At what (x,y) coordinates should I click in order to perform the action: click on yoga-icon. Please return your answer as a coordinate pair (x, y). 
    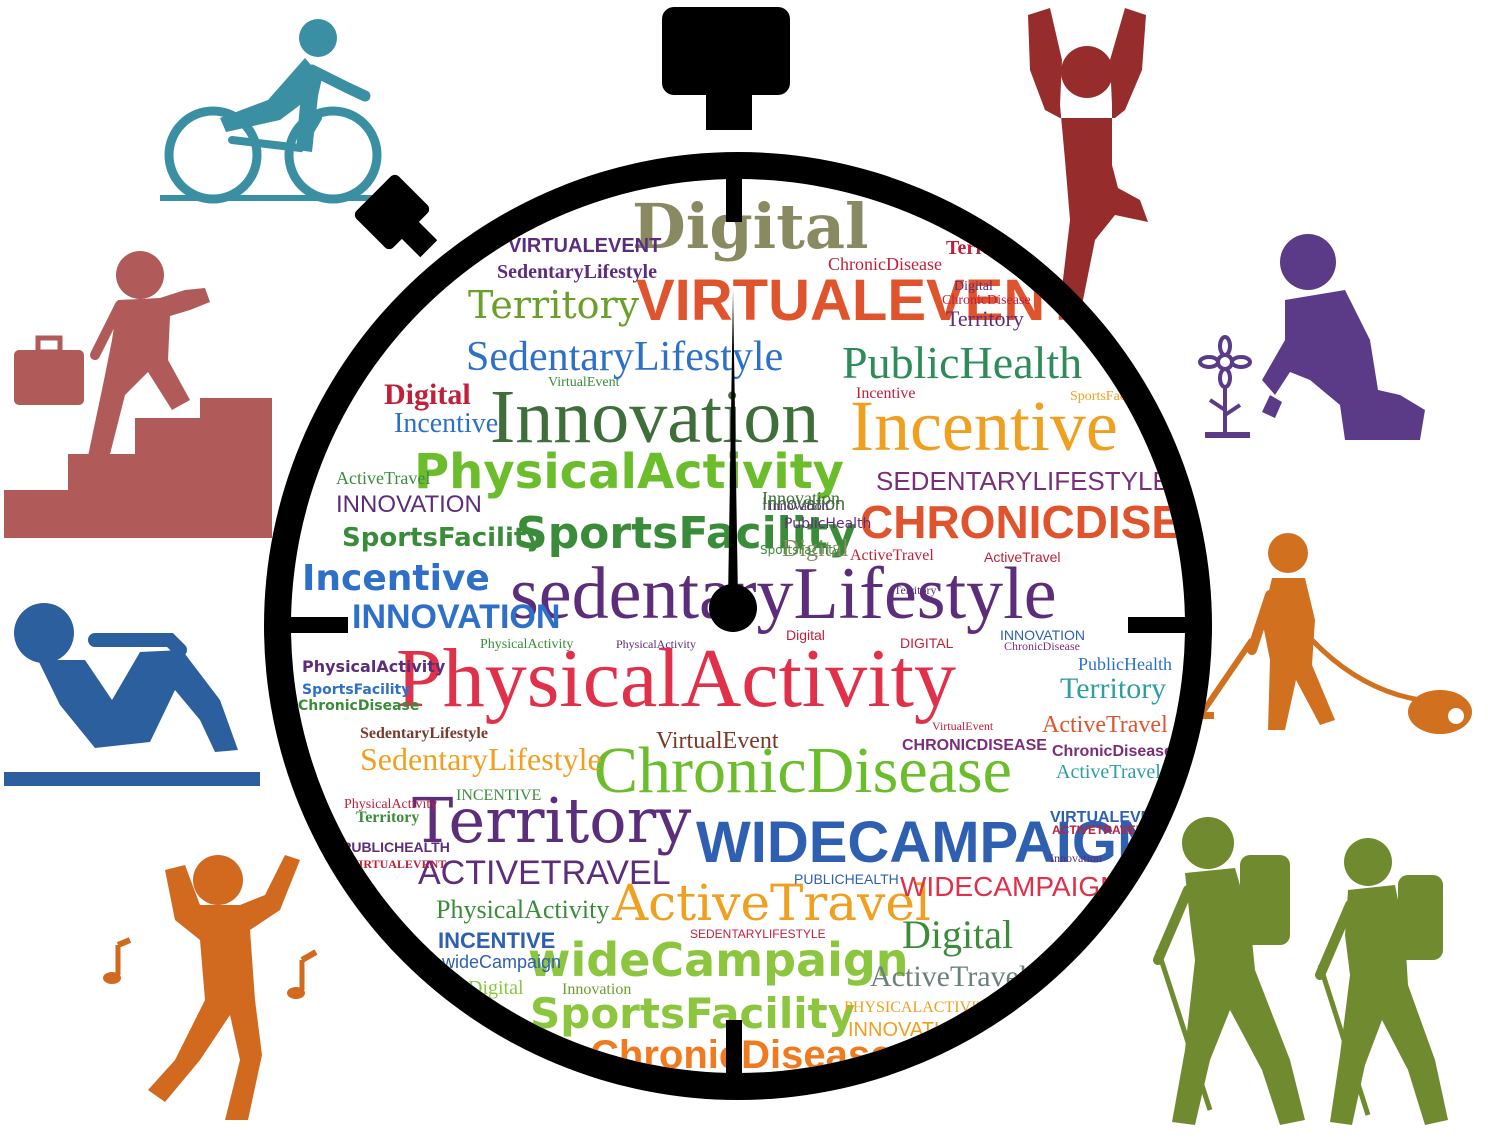
    Looking at the image, I should click on (1088, 156).